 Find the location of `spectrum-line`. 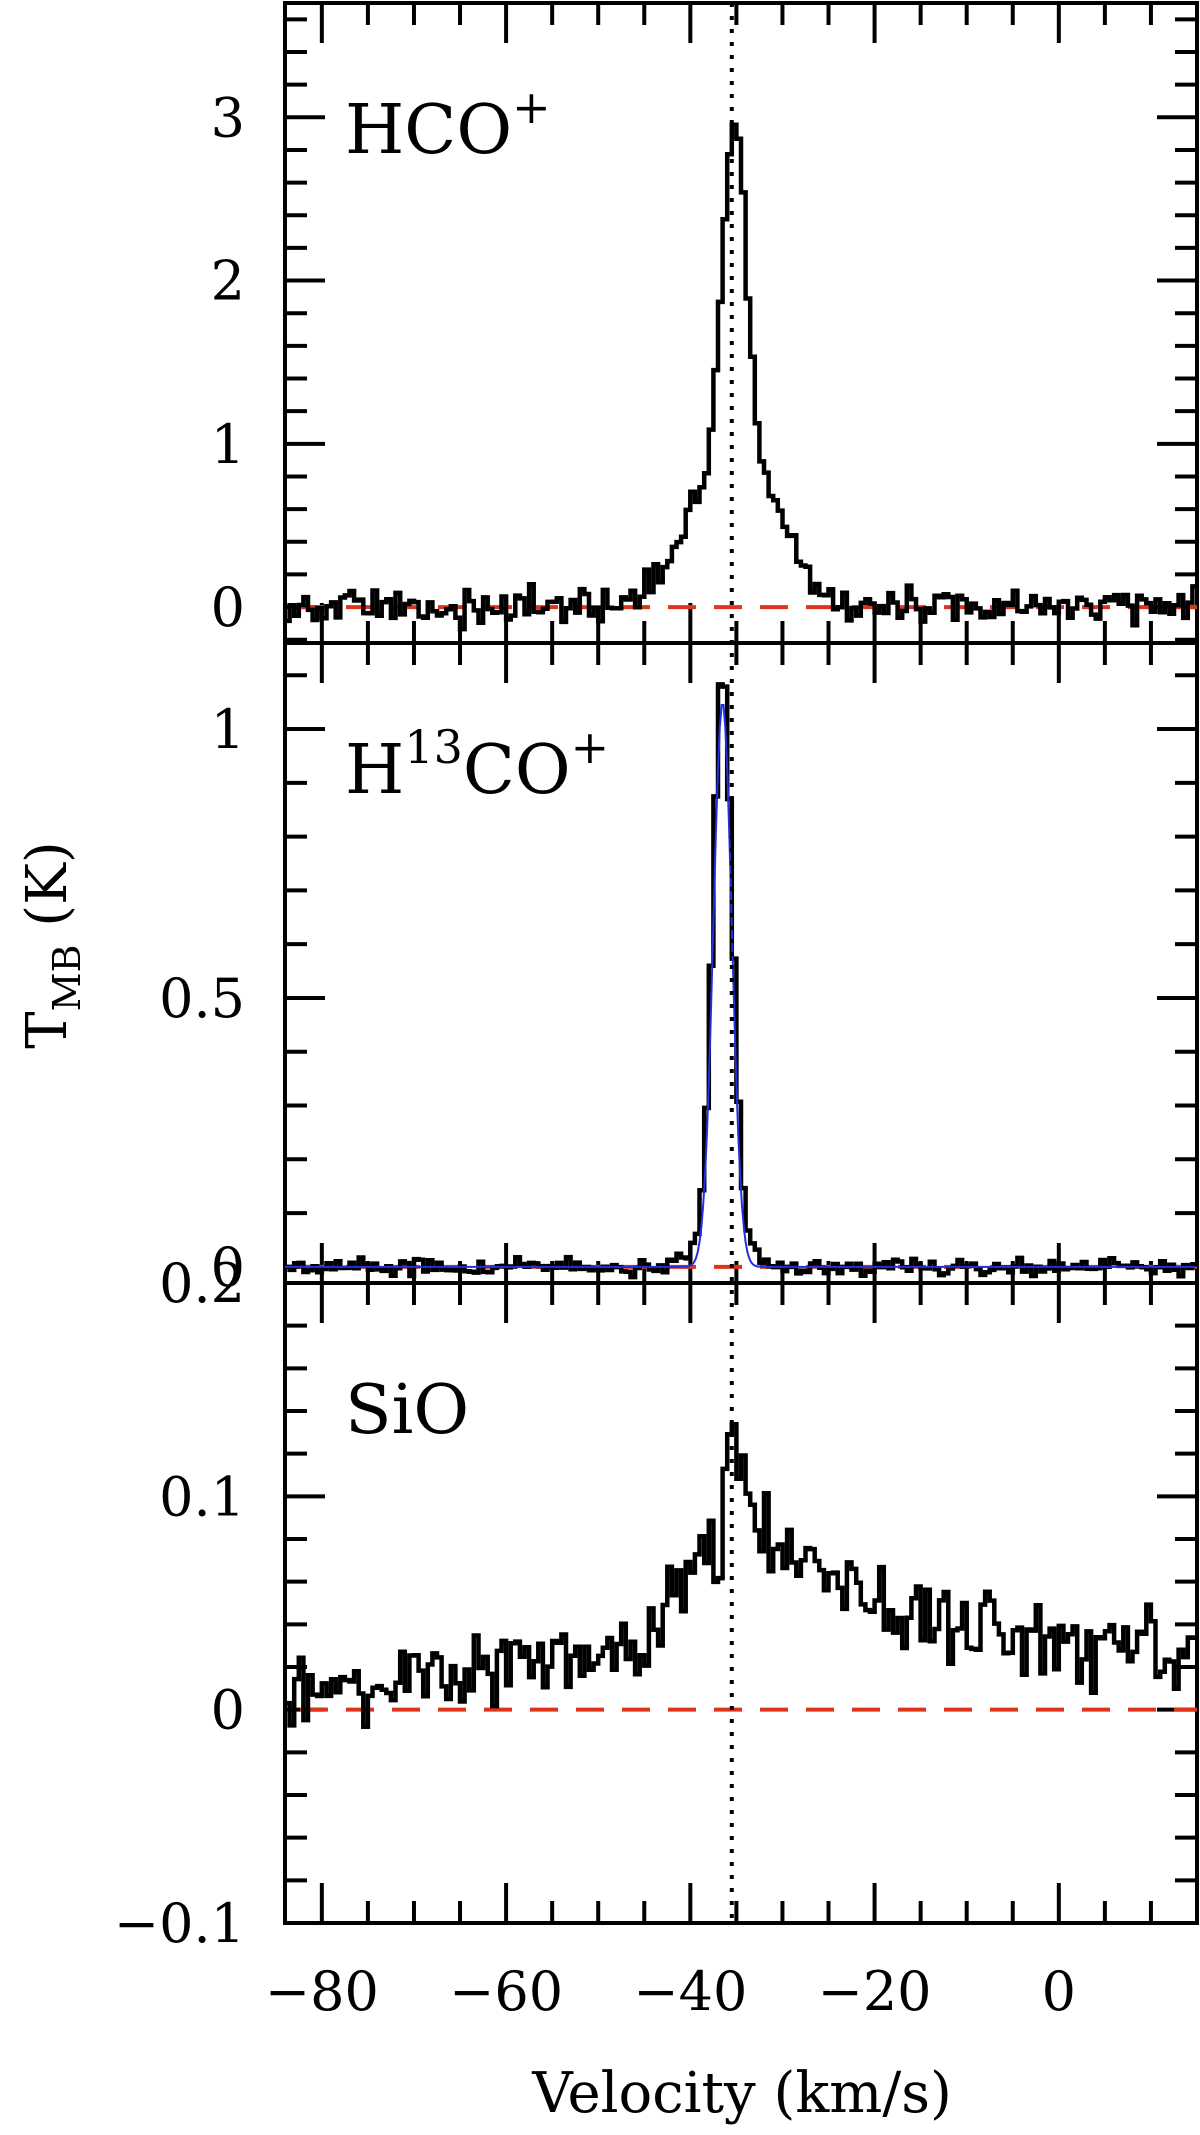

spectrum-line is located at coordinates (741, 1576).